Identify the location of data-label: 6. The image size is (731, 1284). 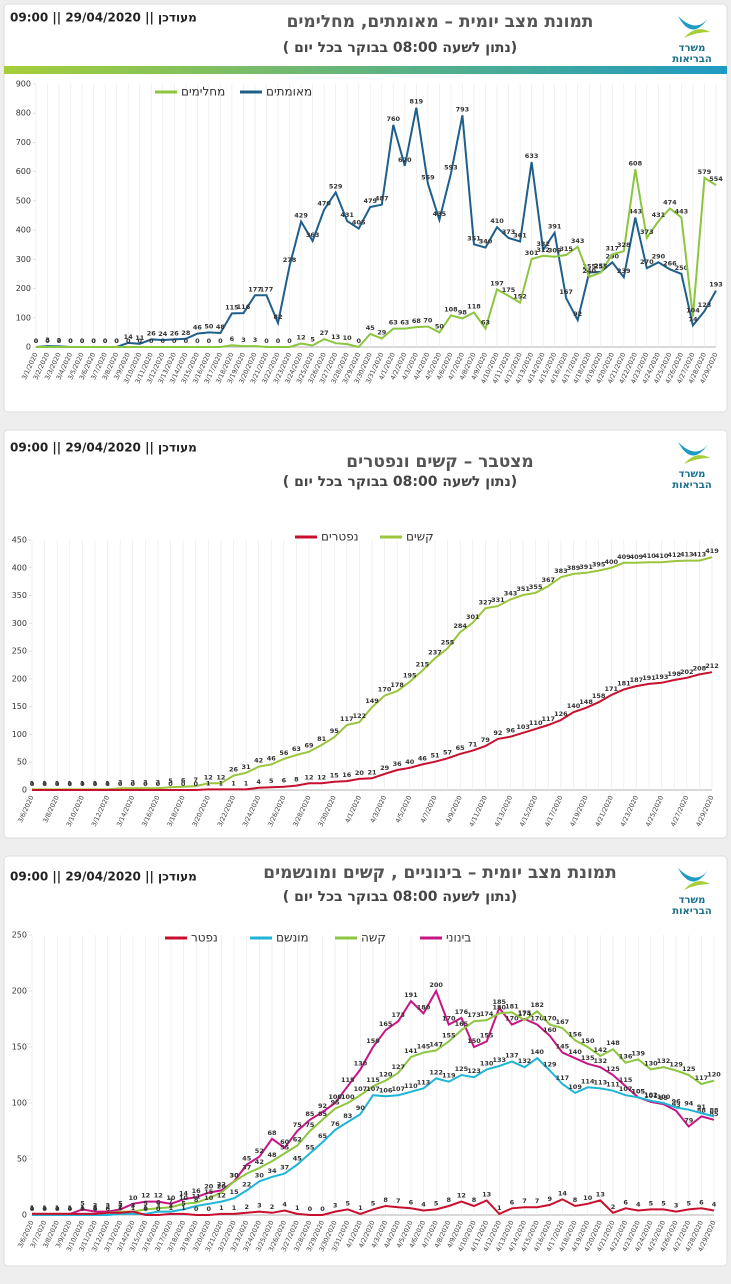
(411, 1202).